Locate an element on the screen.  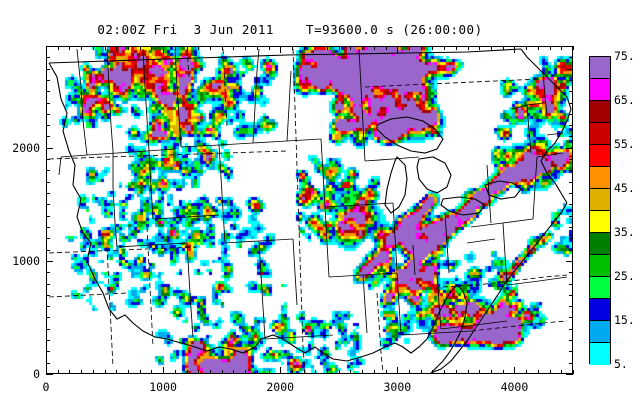
colorbar-label-5: 5. is located at coordinates (621, 364).